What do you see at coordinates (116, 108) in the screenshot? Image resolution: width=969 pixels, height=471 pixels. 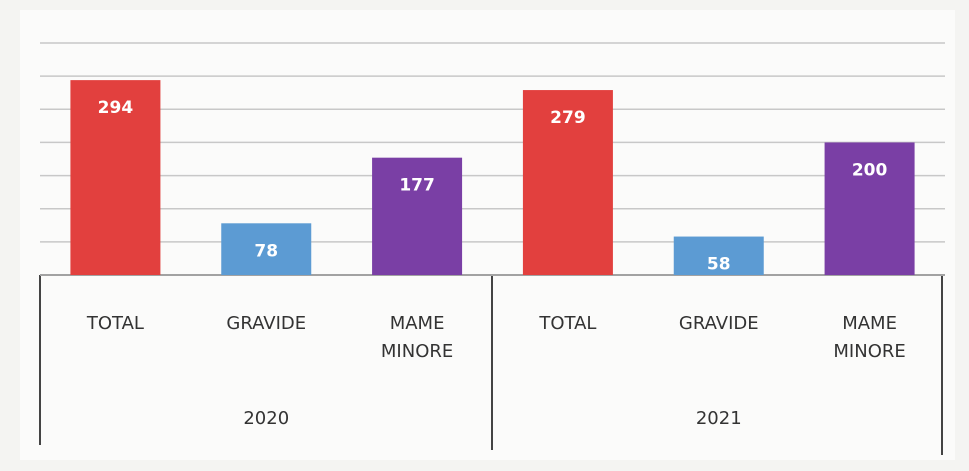 I see `data-label: 294` at bounding box center [116, 108].